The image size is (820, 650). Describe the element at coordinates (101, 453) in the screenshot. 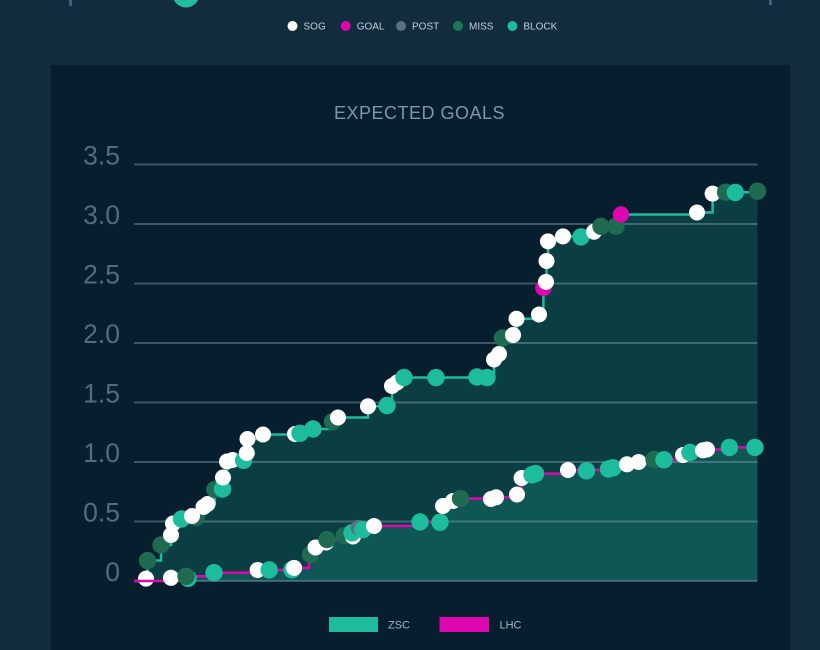

I see `svg-text: 1.0` at that location.